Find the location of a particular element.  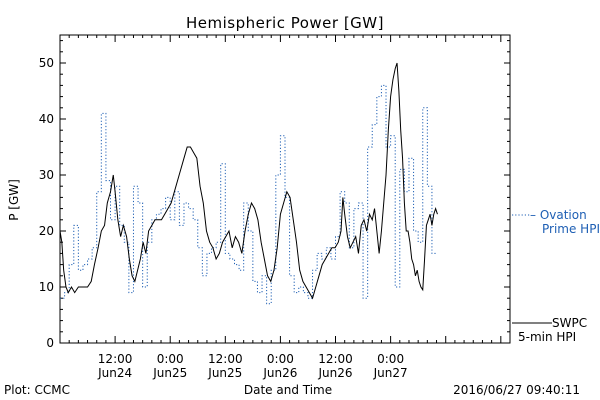

x-tick-date: Jun27 is located at coordinates (390, 373).